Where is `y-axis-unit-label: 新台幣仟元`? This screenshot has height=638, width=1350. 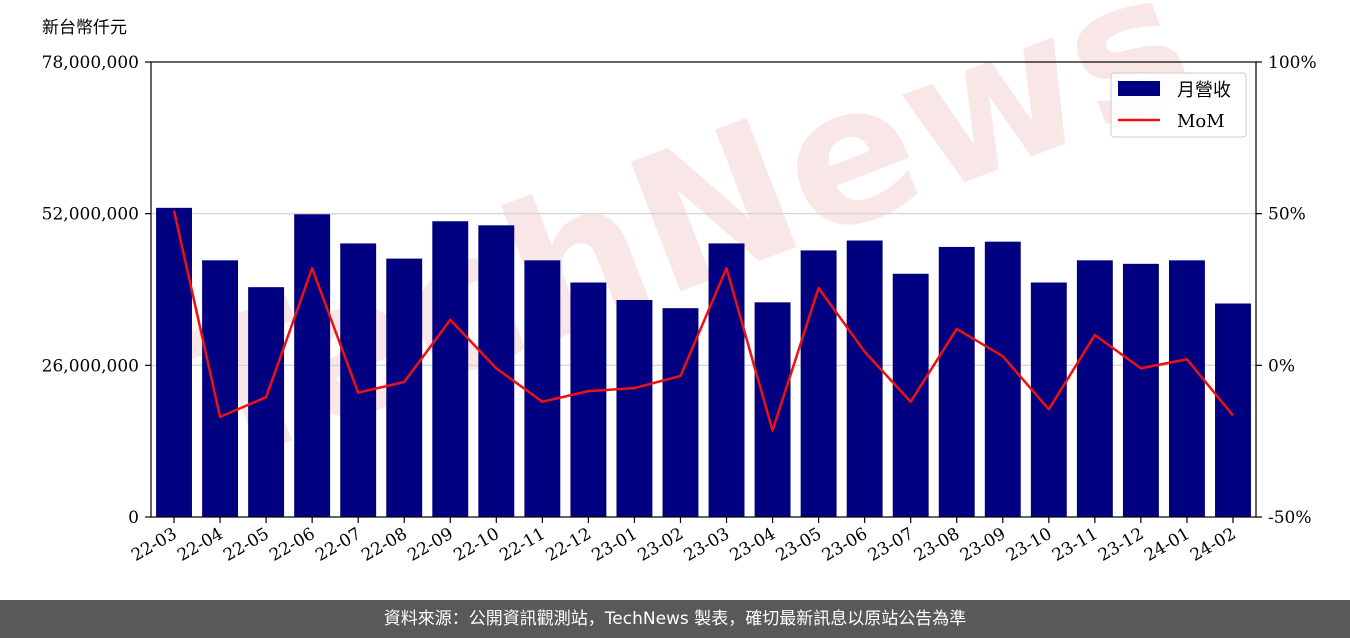 y-axis-unit-label: 新台幣仟元 is located at coordinates (84, 28).